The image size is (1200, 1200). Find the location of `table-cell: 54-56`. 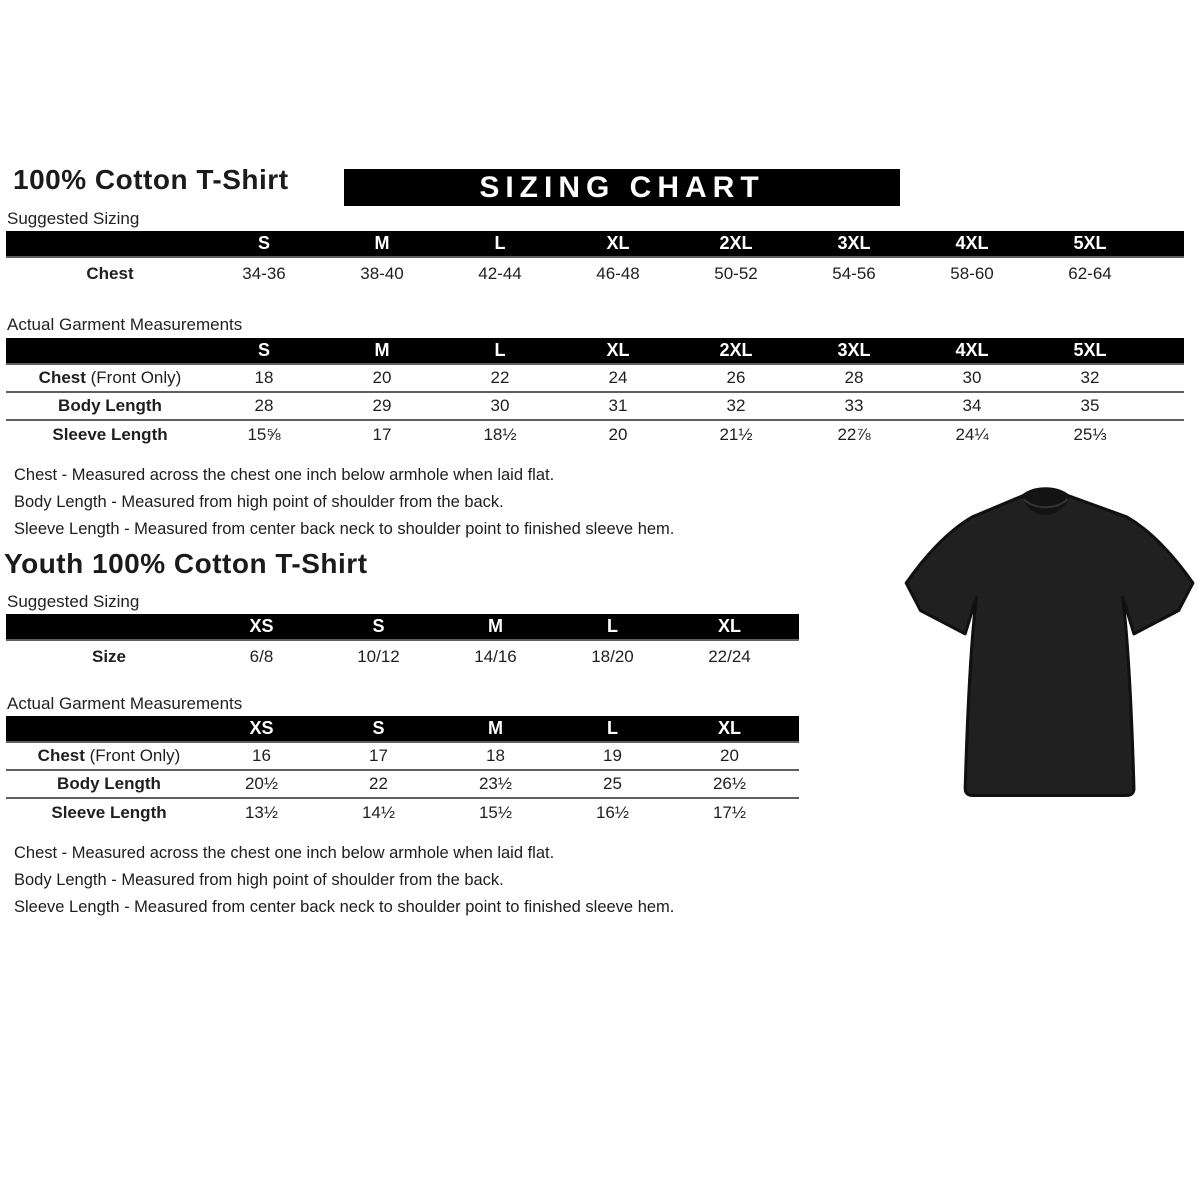

table-cell: 54-56 is located at coordinates (854, 273).